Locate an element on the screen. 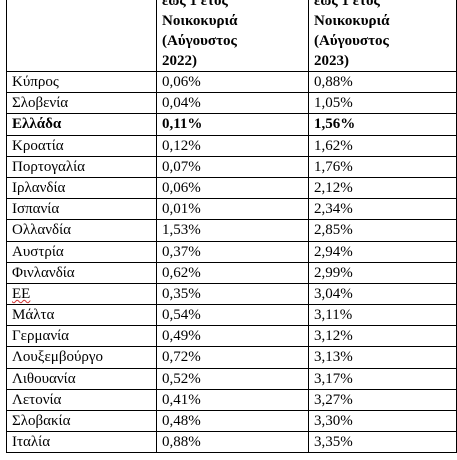 The width and height of the screenshot is (457, 460). header-2022-line-2: Νοικοκυριά is located at coordinates (200, 21).